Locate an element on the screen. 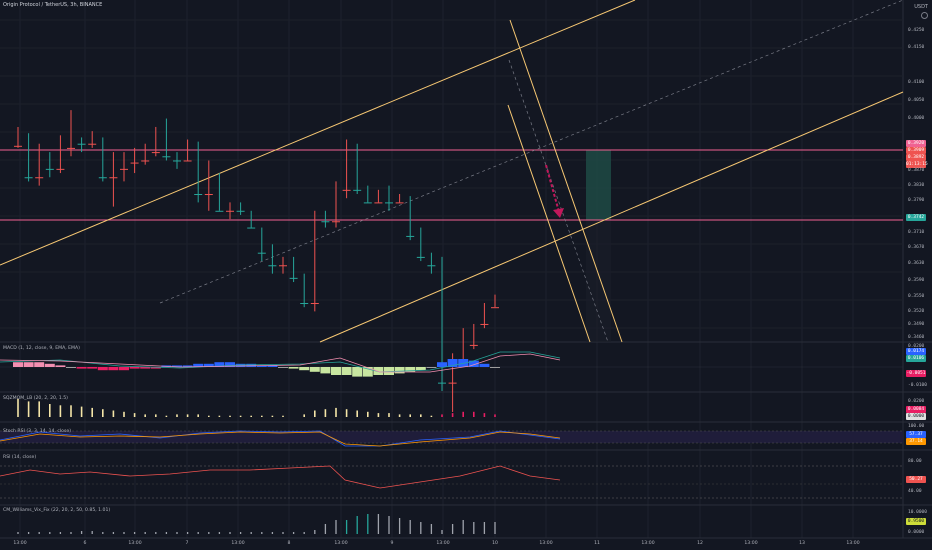  macd-signal-line is located at coordinates (280, 362).